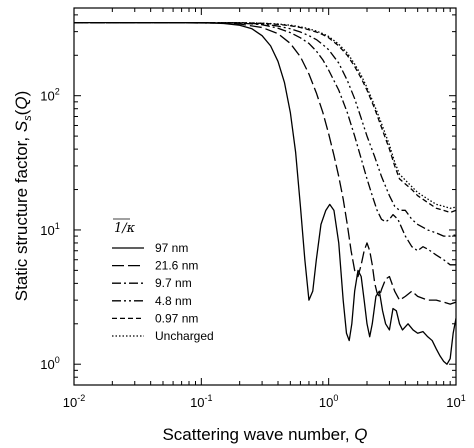  What do you see at coordinates (184, 336) in the screenshot?
I see `legend-label: Uncharged` at bounding box center [184, 336].